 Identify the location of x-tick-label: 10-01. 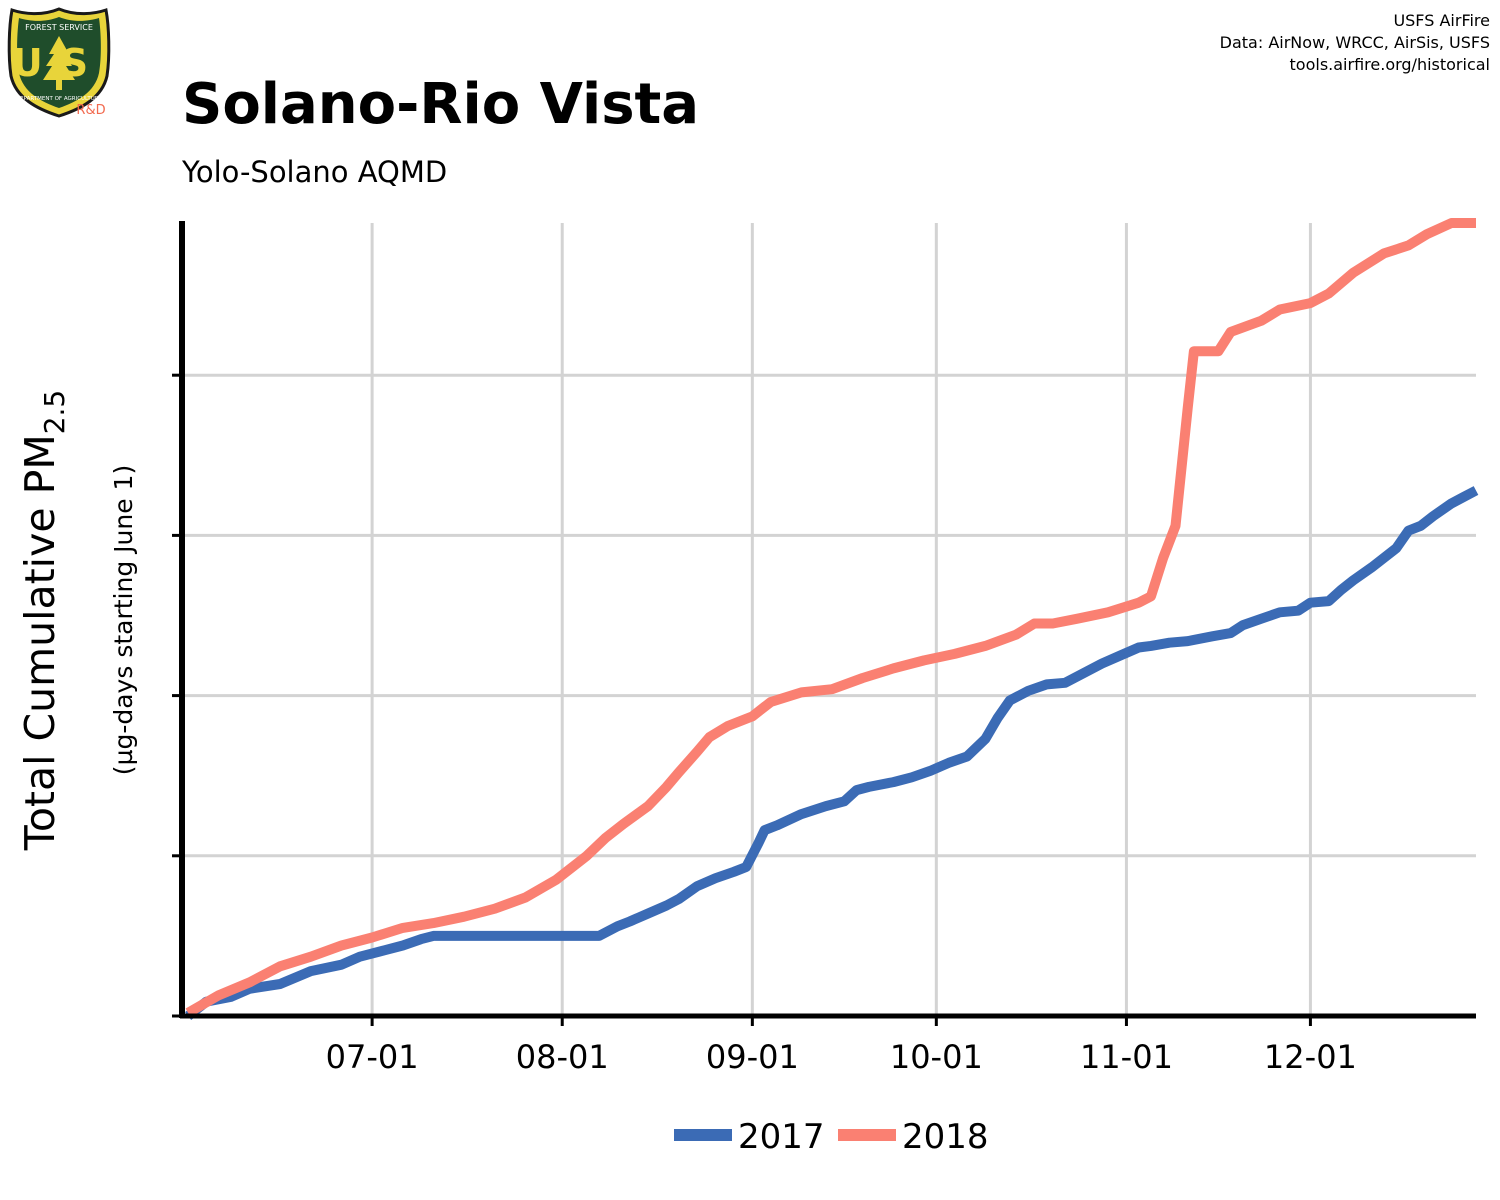
(936, 1057).